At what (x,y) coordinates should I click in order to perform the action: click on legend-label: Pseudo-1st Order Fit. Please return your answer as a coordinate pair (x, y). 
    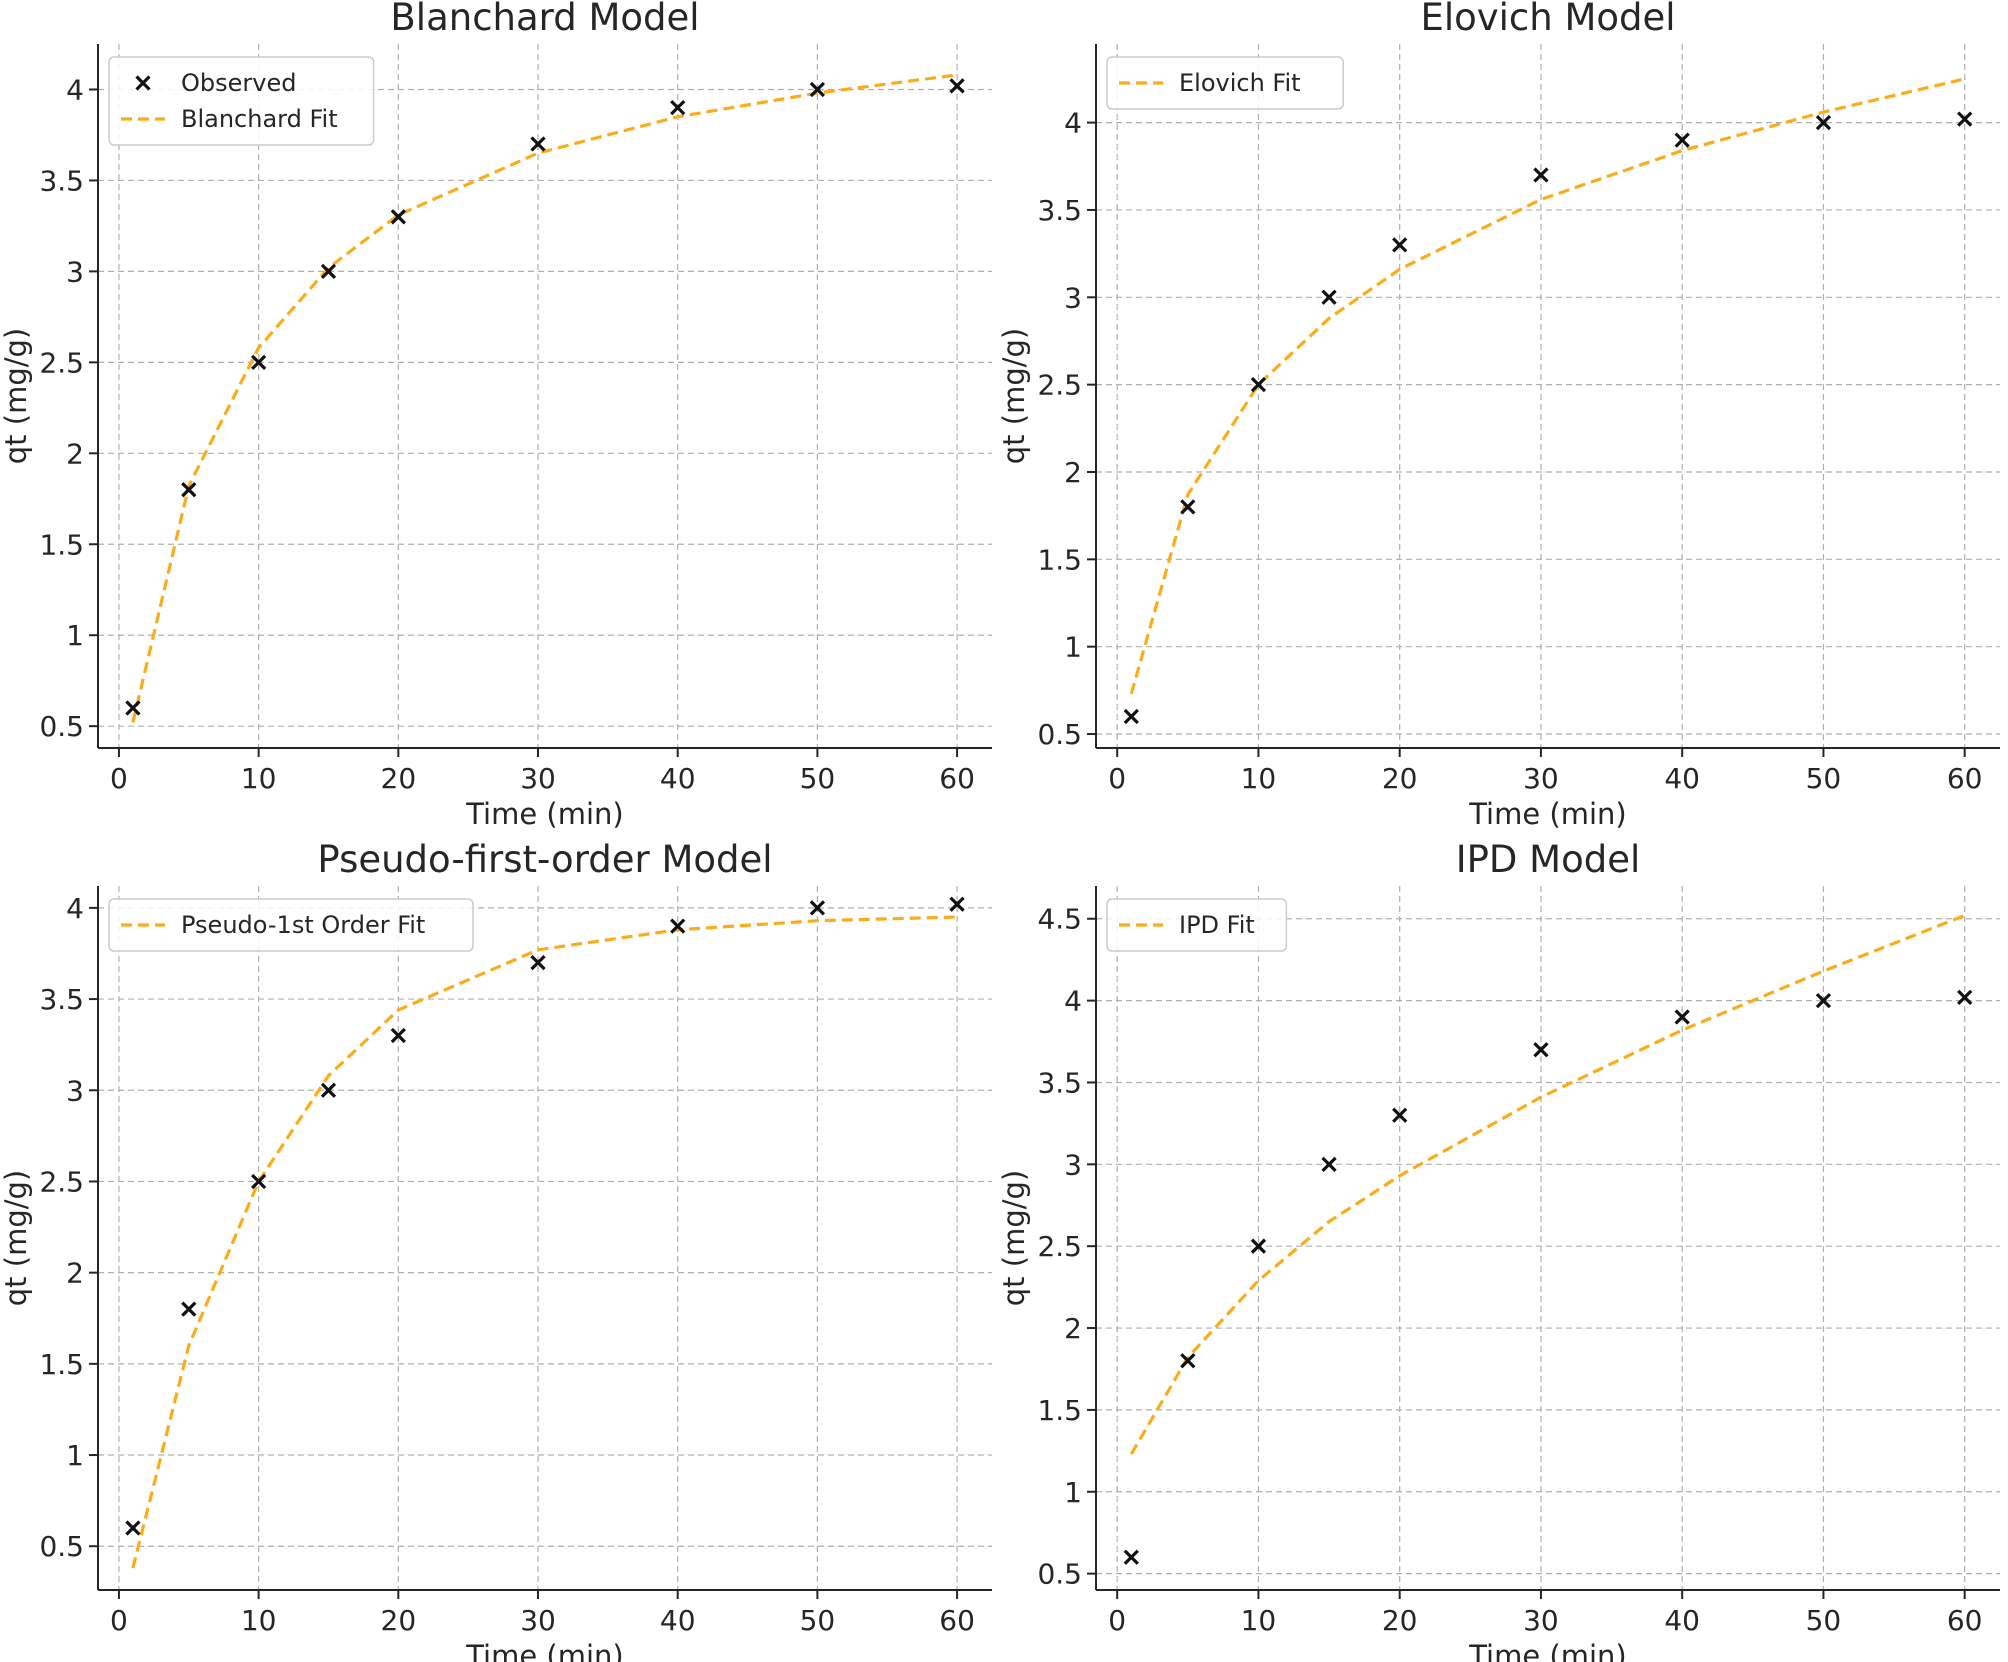
    Looking at the image, I should click on (303, 925).